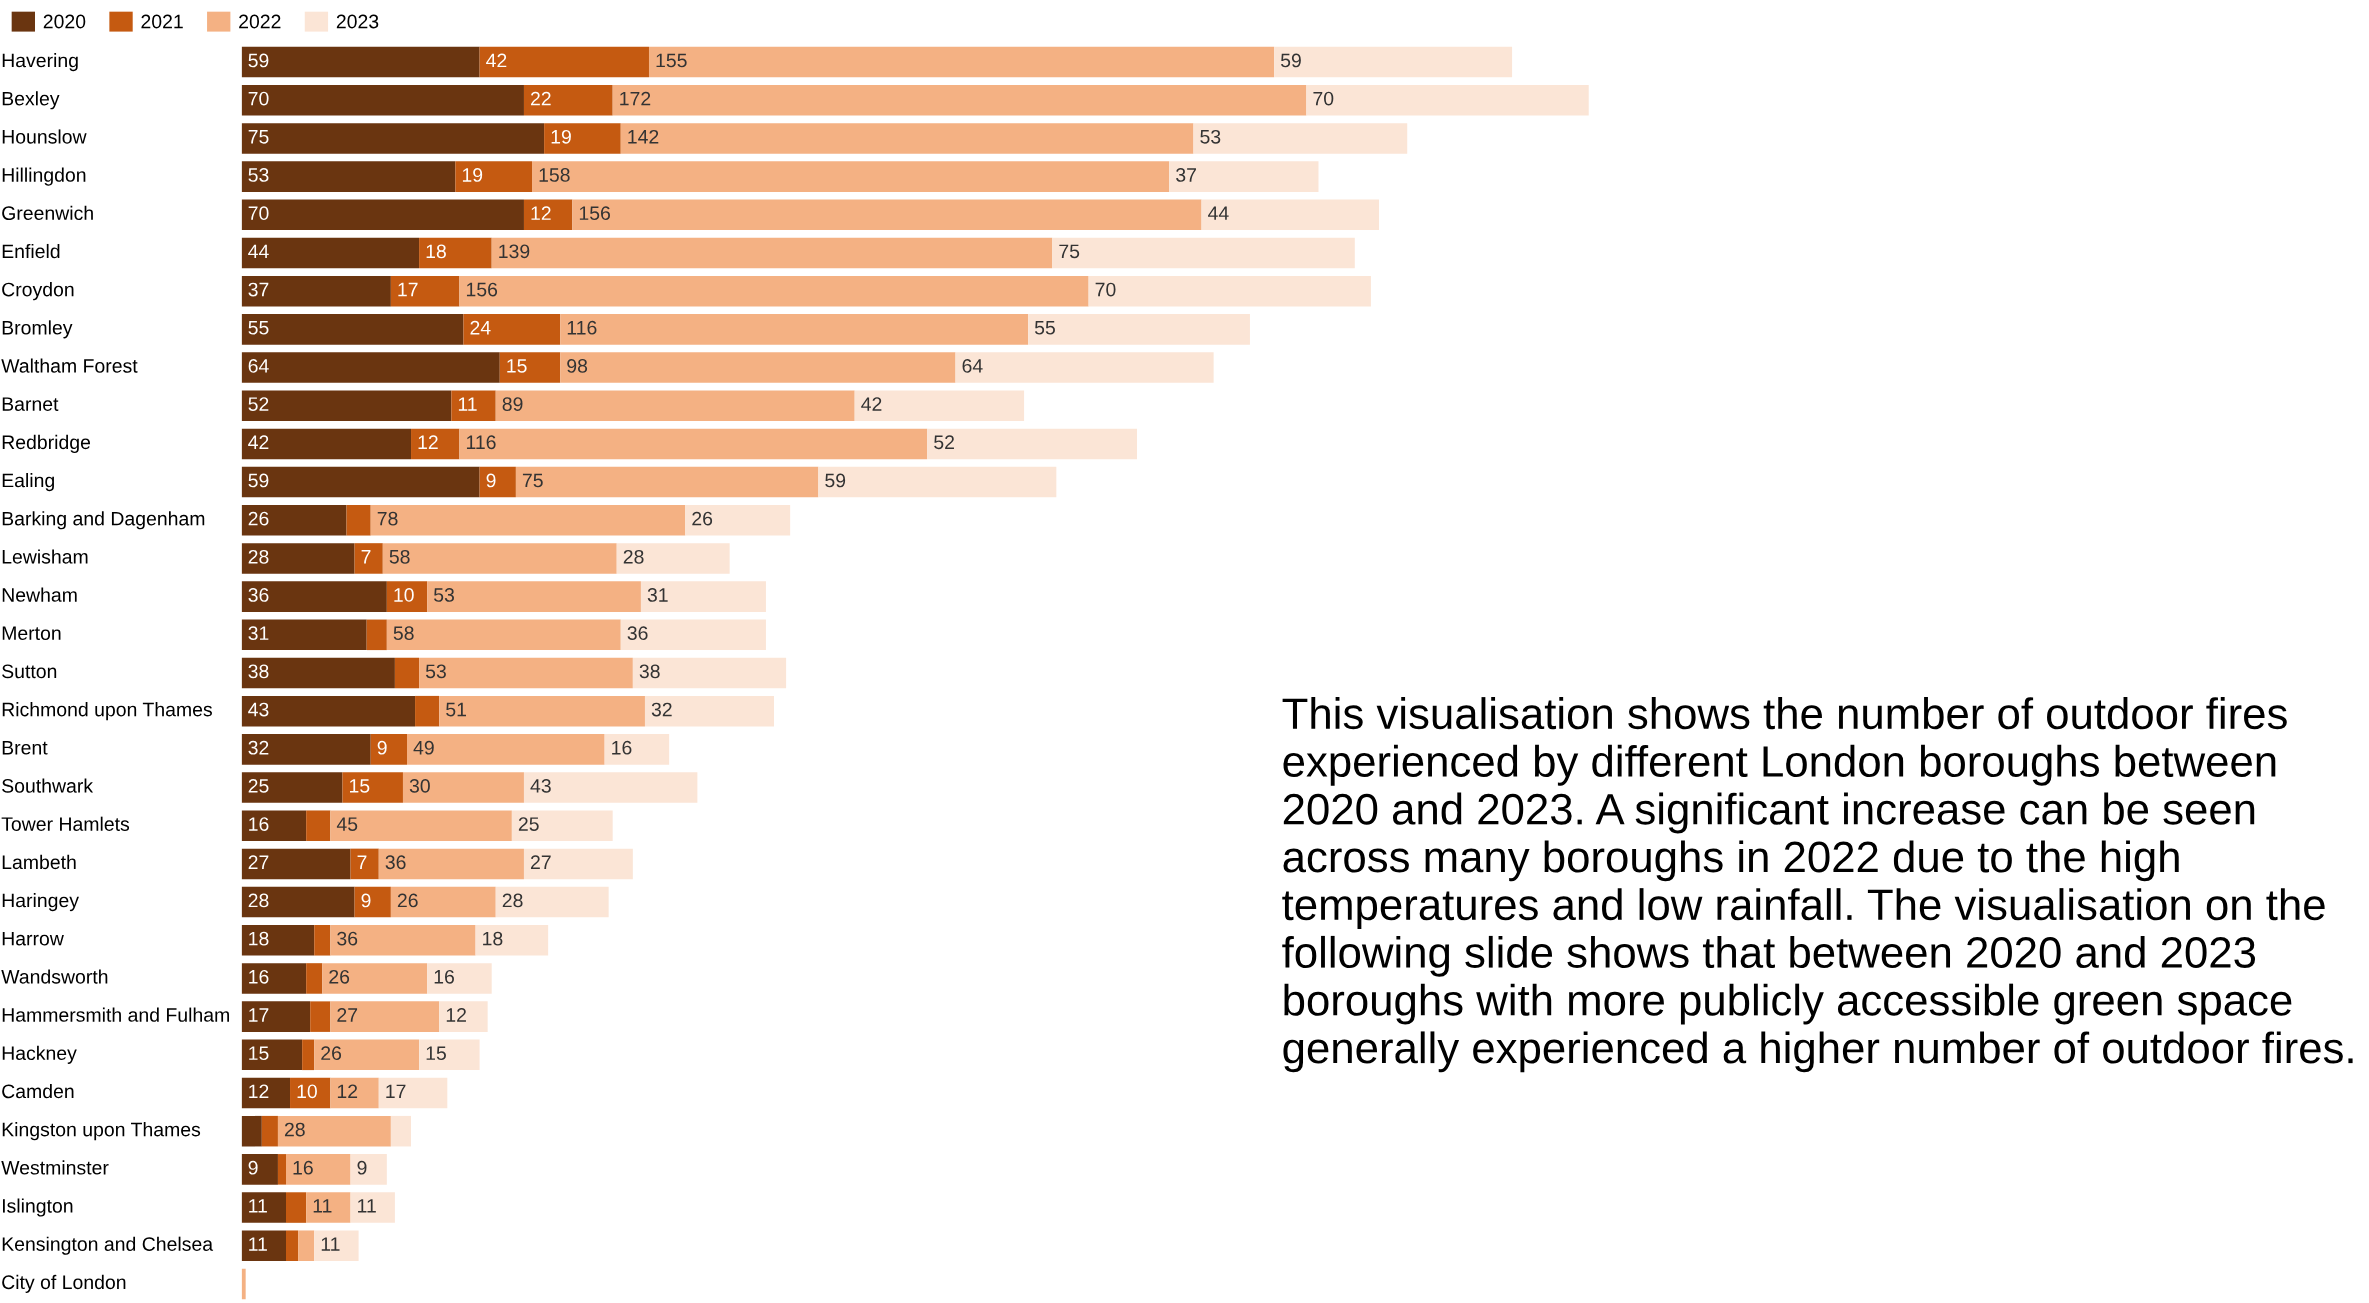  I want to click on data-label: 9, so click(366, 900).